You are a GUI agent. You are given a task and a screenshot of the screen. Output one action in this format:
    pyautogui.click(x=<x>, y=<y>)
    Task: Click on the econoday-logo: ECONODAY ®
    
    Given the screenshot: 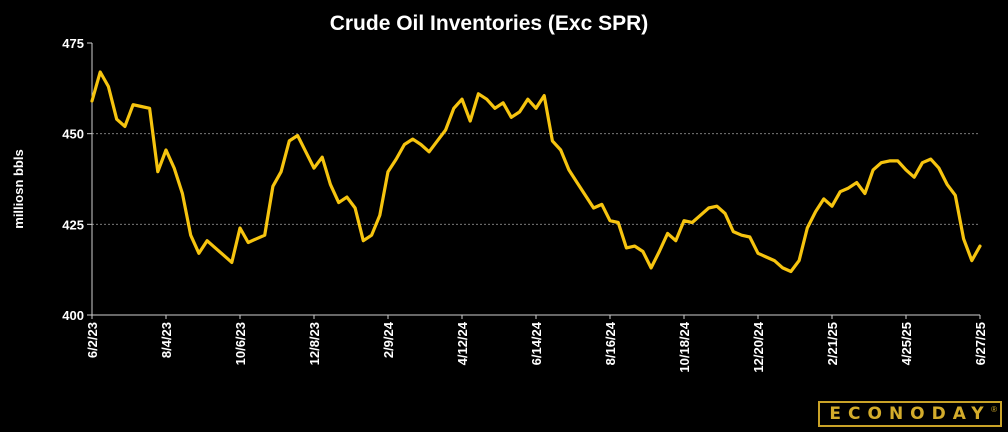 What is the action you would take?
    pyautogui.click(x=910, y=414)
    